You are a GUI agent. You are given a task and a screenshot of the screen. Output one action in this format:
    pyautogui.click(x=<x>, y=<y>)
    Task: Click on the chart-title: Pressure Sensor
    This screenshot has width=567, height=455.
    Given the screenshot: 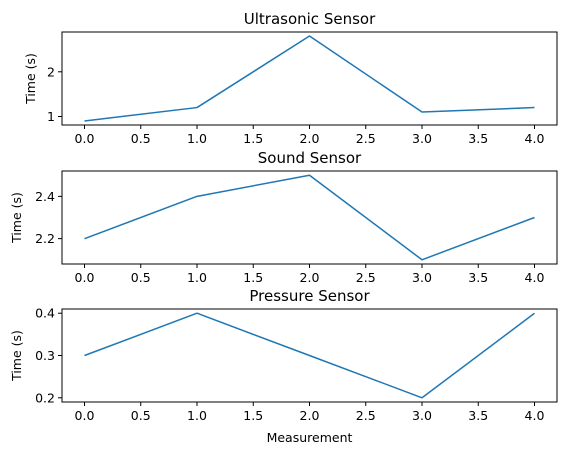 What is the action you would take?
    pyautogui.click(x=309, y=296)
    